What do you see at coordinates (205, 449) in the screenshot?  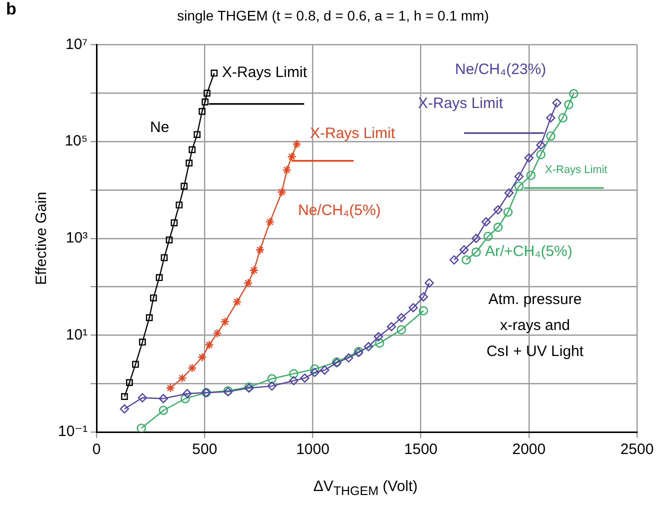 I see `x-tick-label: 500` at bounding box center [205, 449].